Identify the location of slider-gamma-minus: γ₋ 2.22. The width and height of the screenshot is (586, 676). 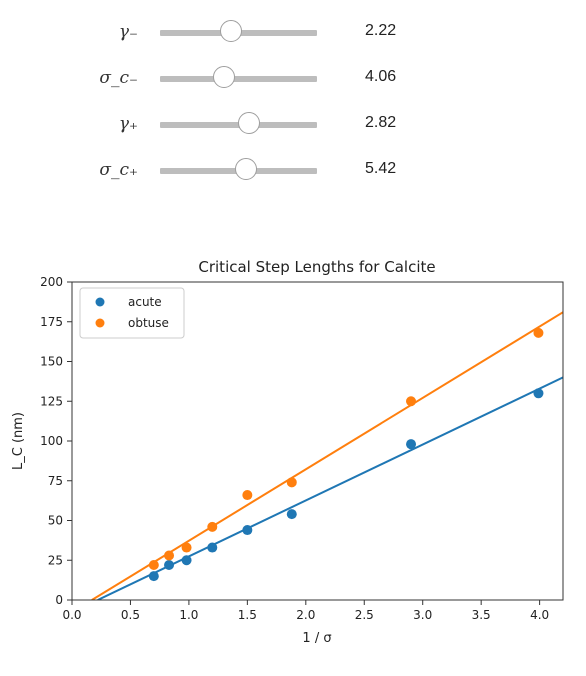
(293, 33).